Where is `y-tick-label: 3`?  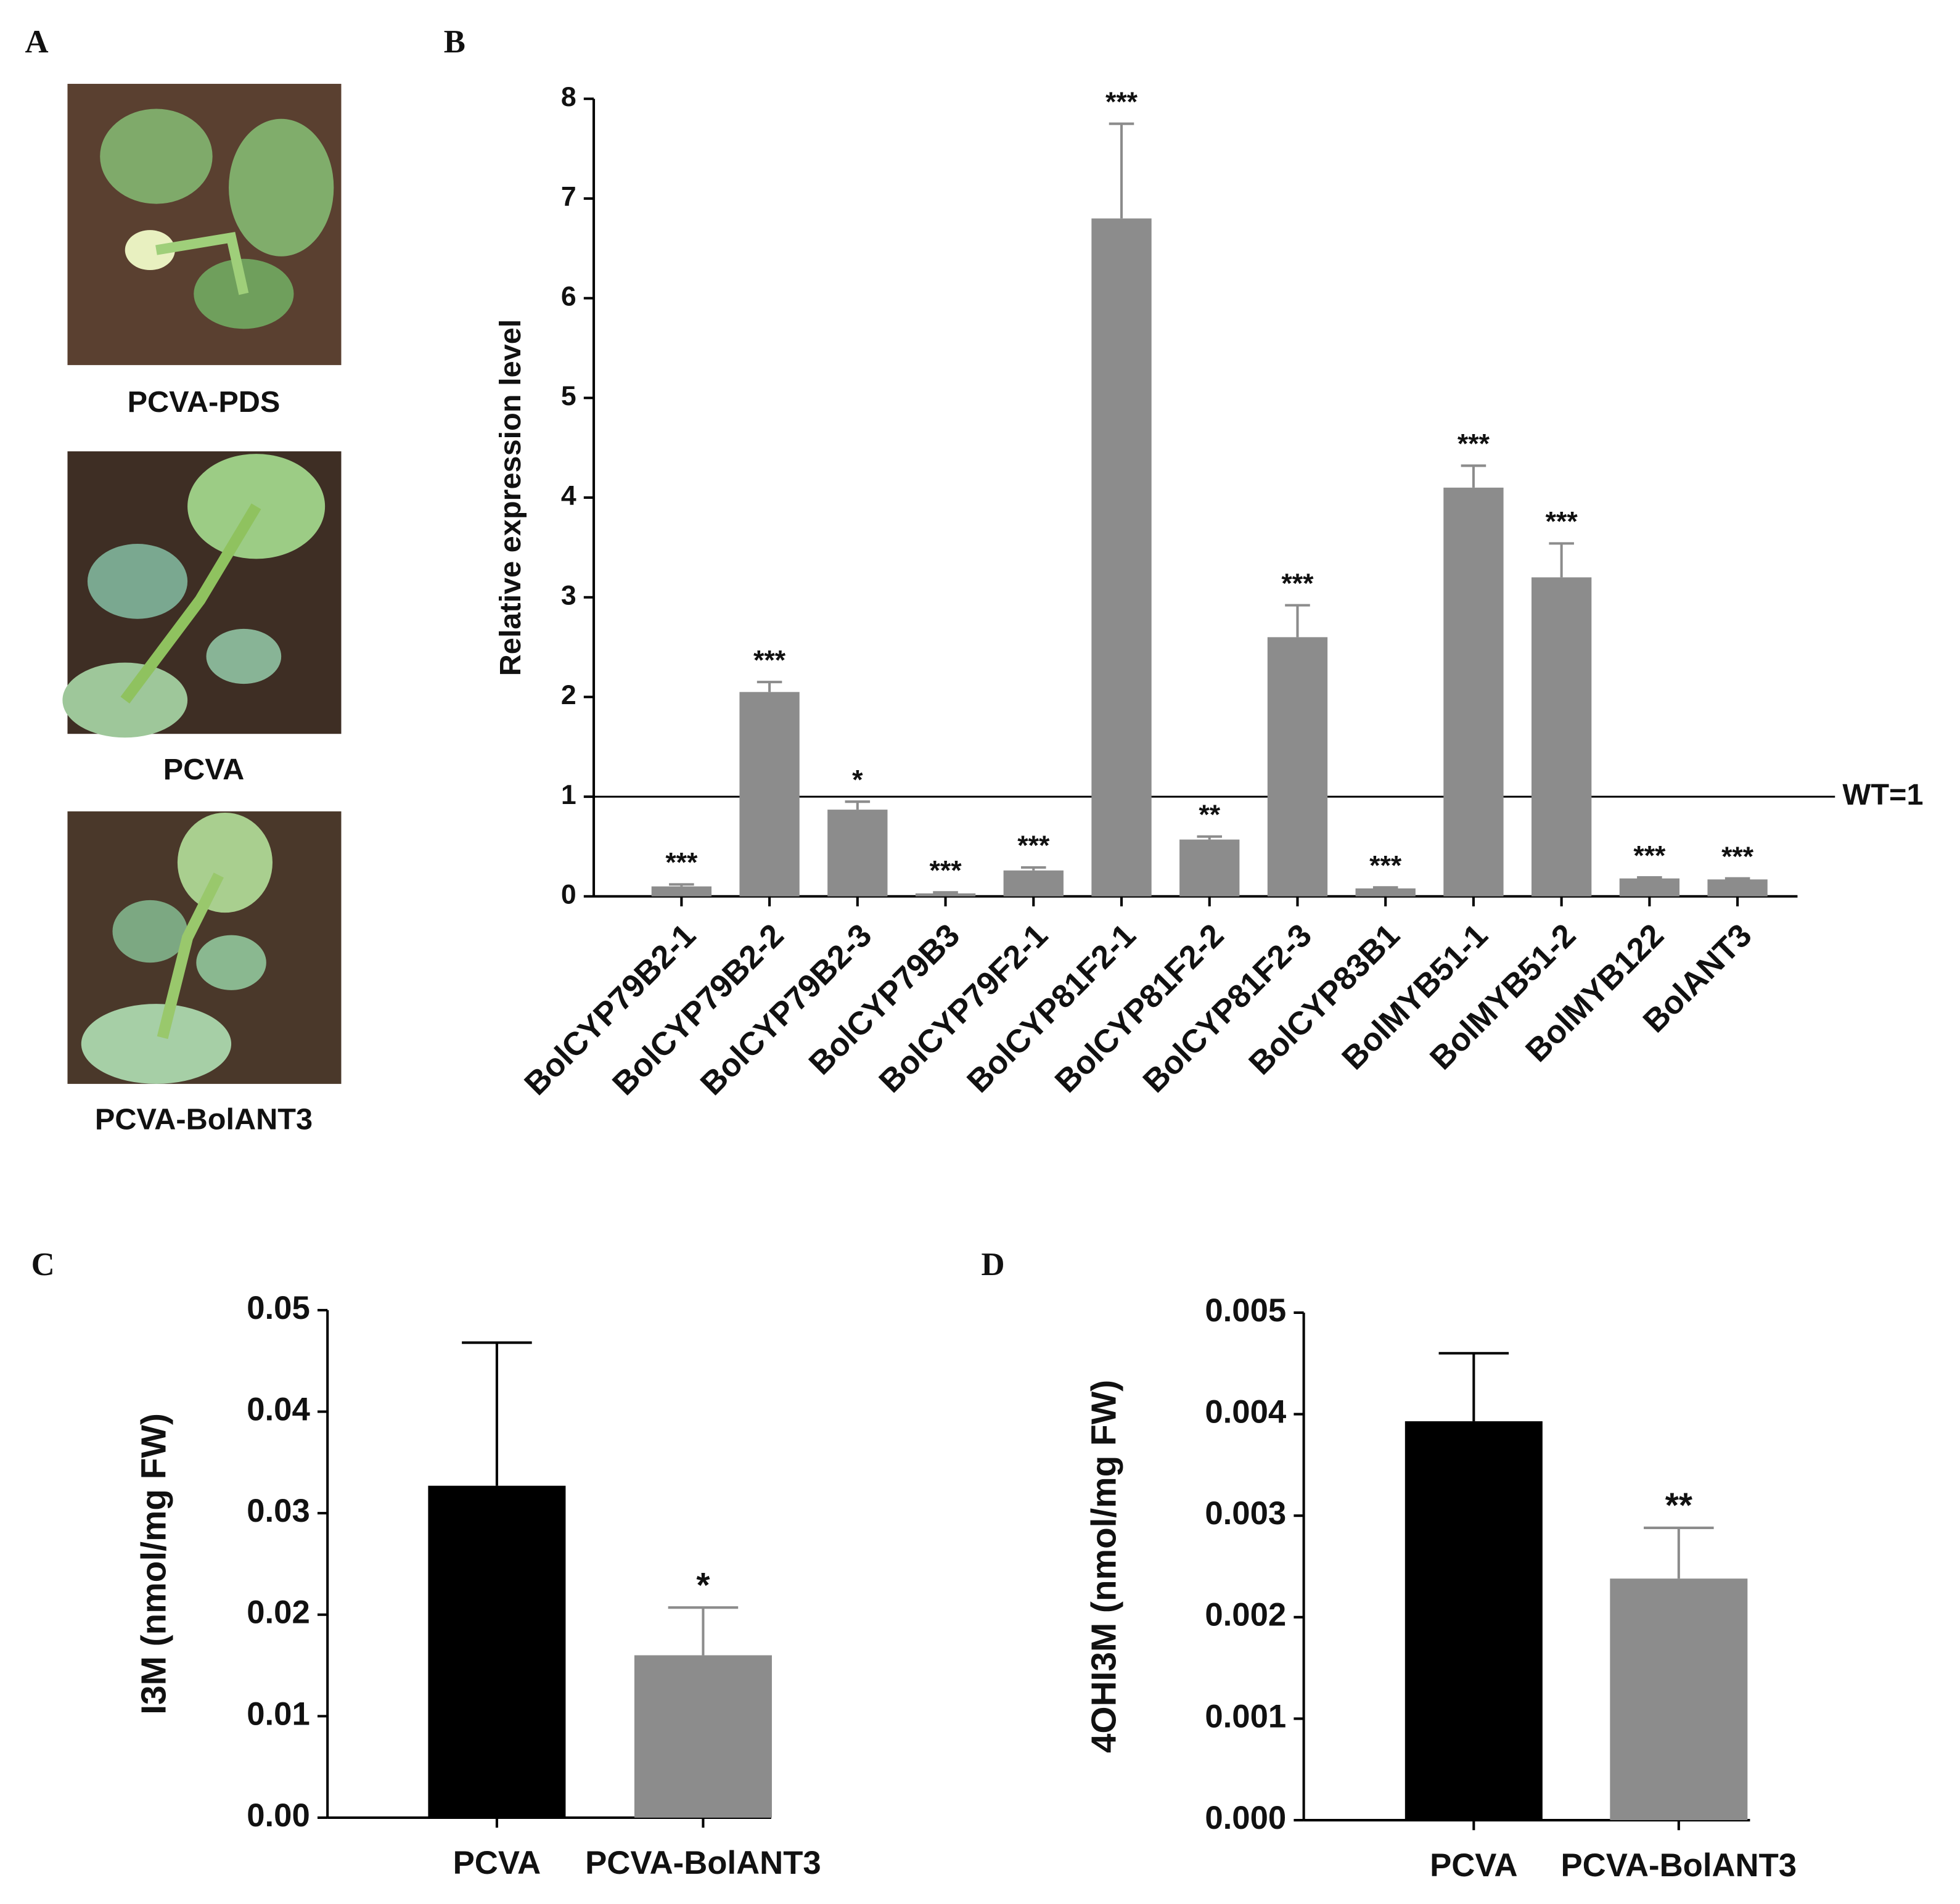 y-tick-label: 3 is located at coordinates (568, 595).